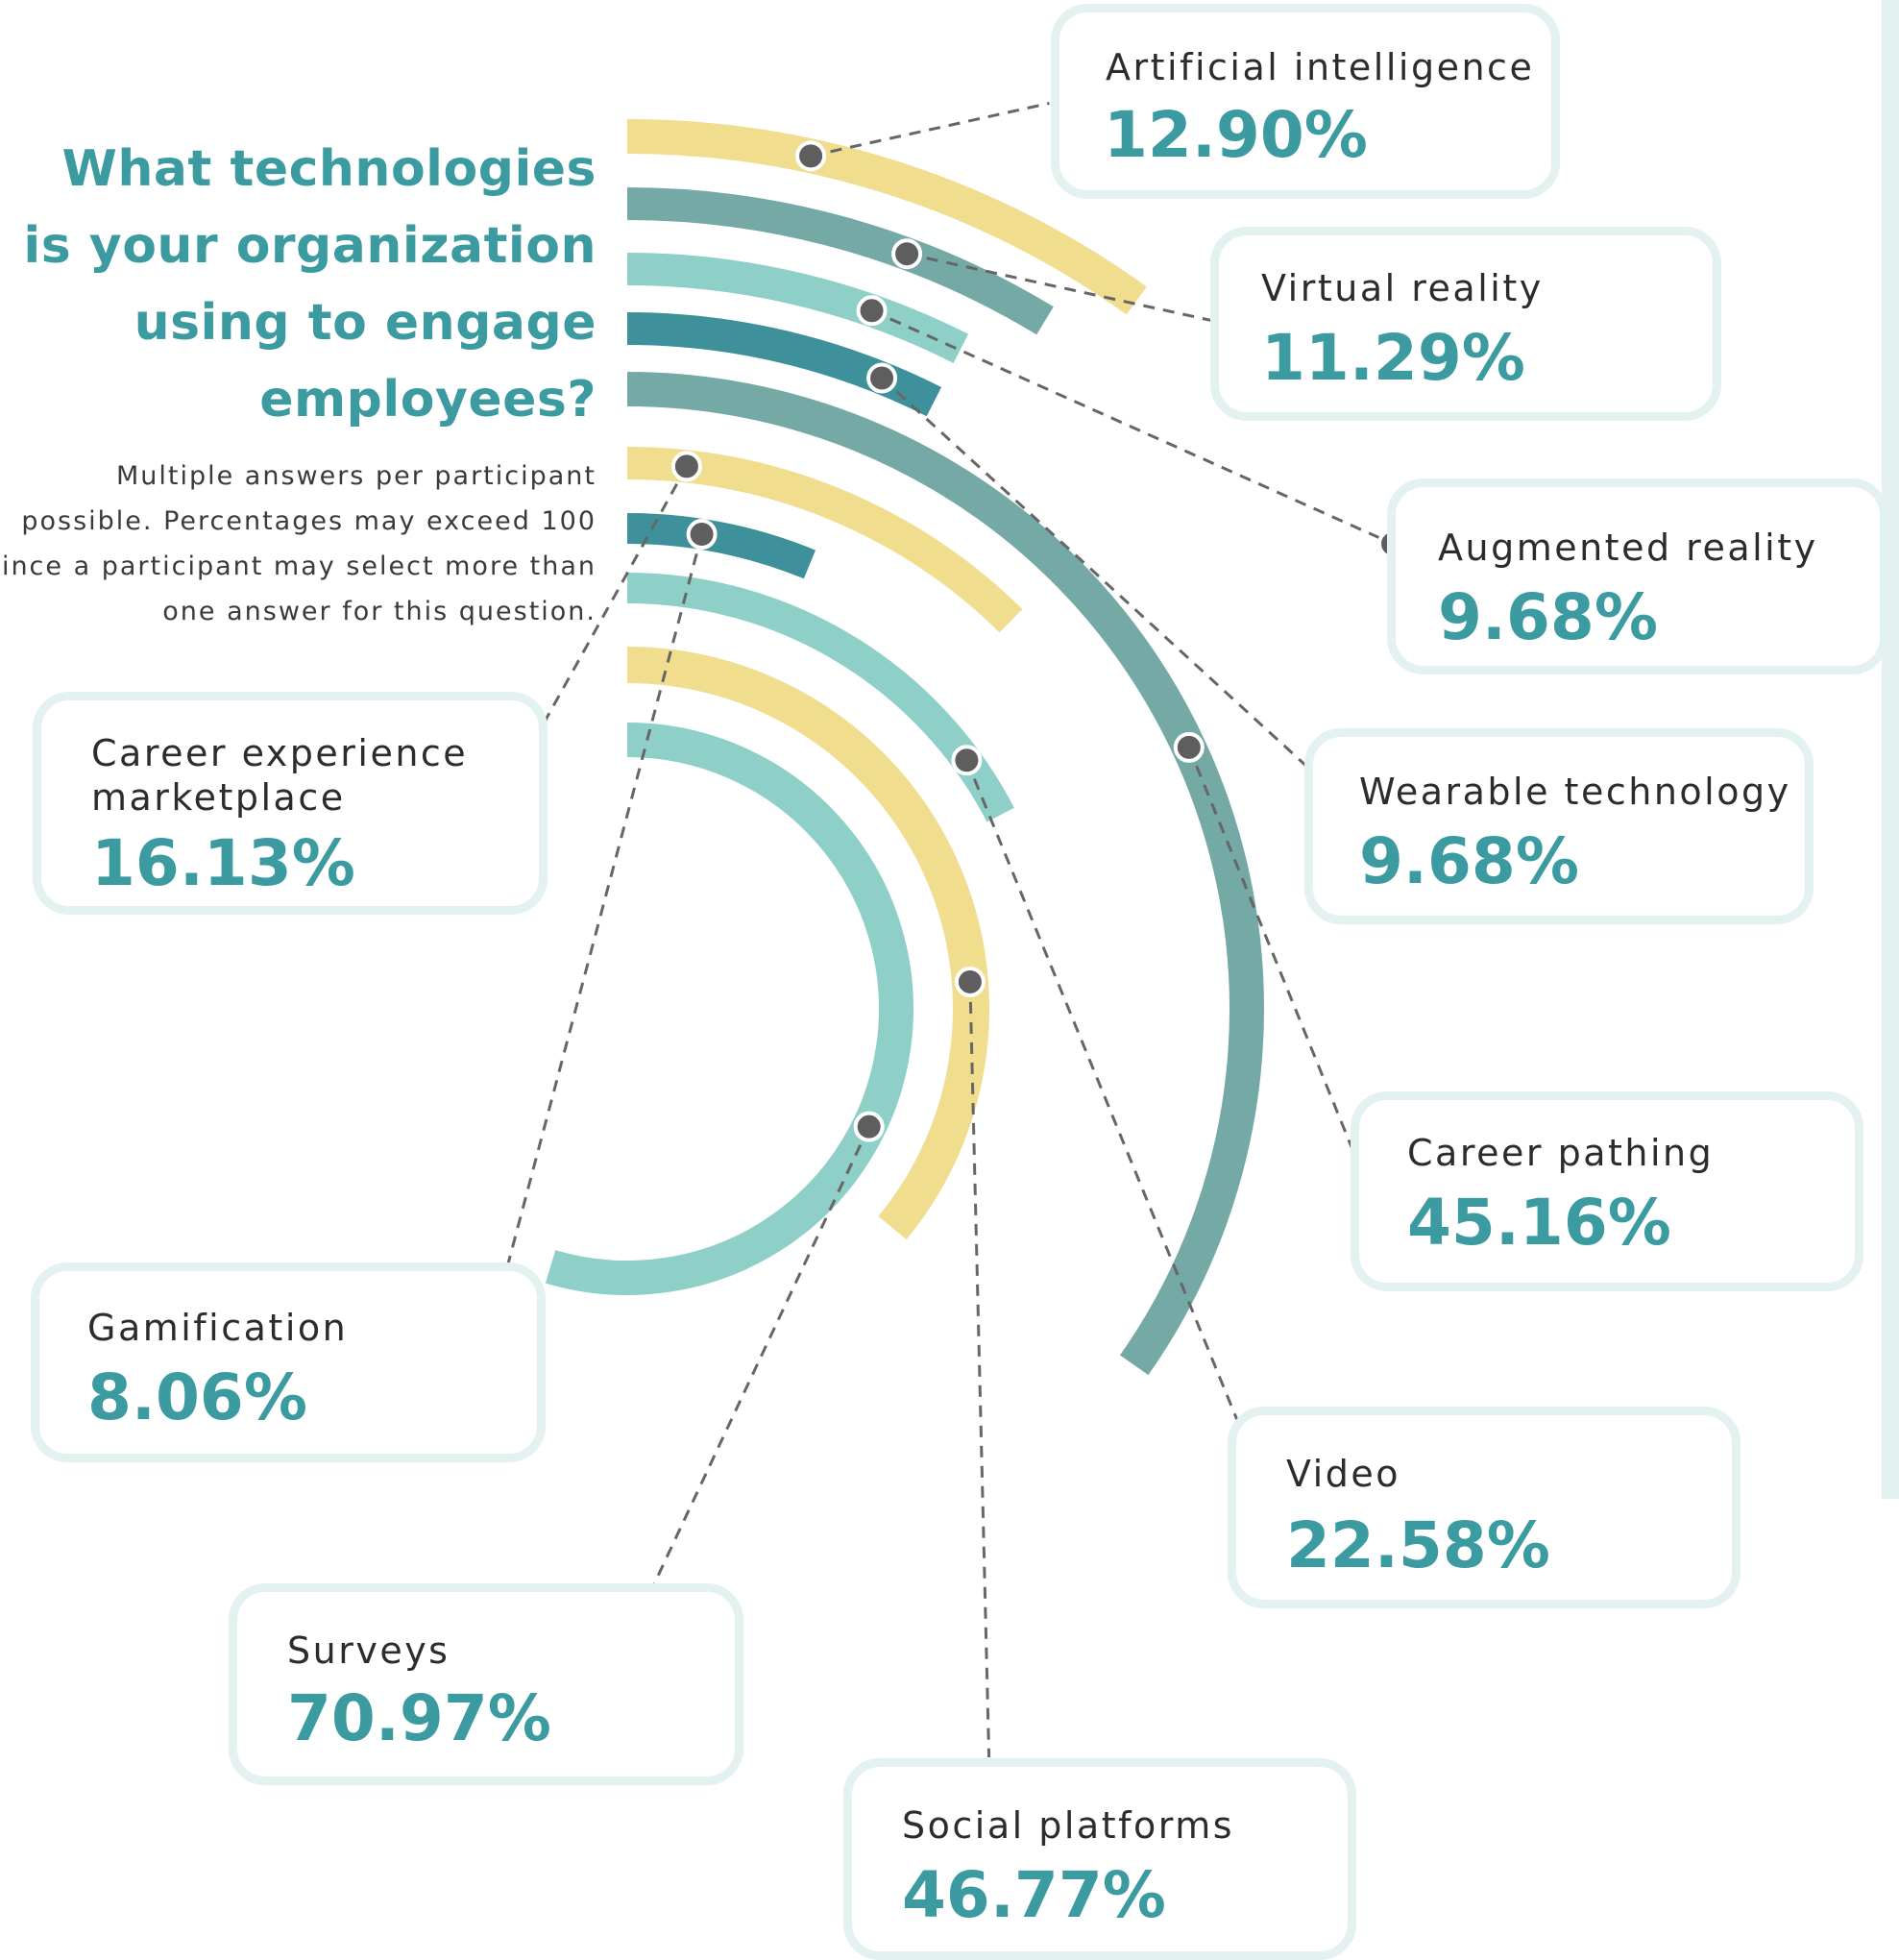 This screenshot has width=1899, height=1960. I want to click on arc-virtual-reality, so click(840, 261).